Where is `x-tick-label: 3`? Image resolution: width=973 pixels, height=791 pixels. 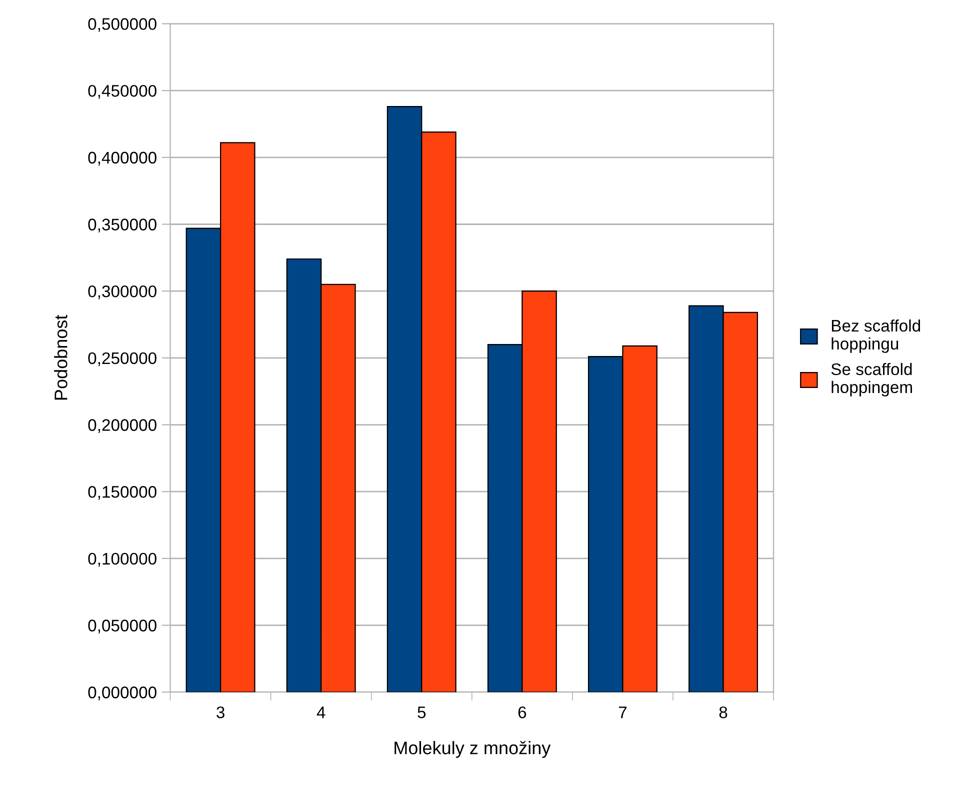
x-tick-label: 3 is located at coordinates (220, 712).